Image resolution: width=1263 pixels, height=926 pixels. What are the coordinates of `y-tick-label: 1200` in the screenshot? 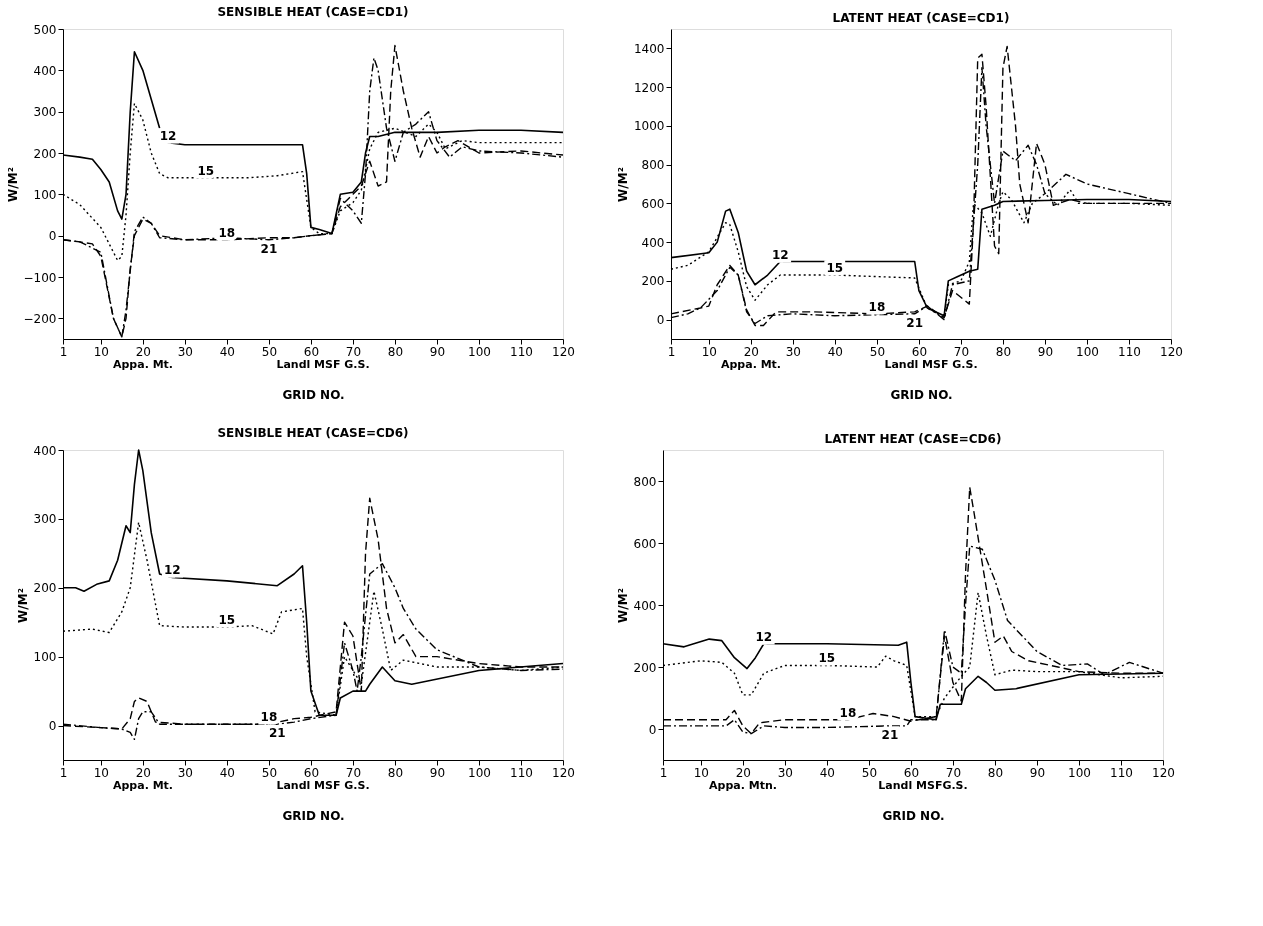 It's located at (649, 87).